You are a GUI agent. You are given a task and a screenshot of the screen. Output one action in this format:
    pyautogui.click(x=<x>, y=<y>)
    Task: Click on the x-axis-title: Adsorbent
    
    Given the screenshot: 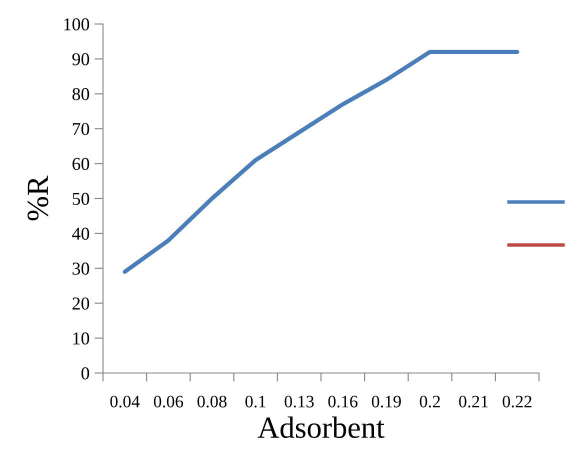 What is the action you would take?
    pyautogui.click(x=321, y=427)
    